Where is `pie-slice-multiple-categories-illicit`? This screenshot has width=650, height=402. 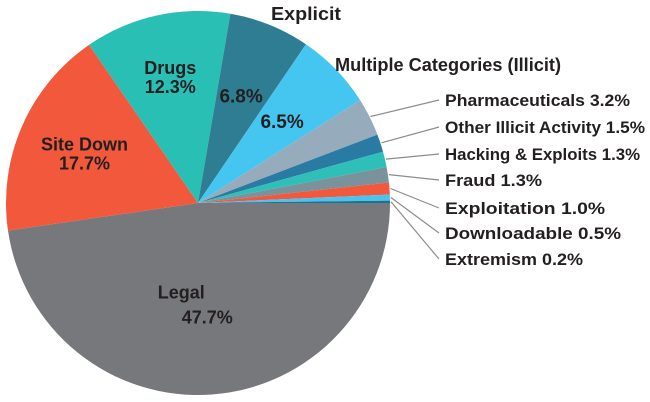 pie-slice-multiple-categories-illicit is located at coordinates (279, 124).